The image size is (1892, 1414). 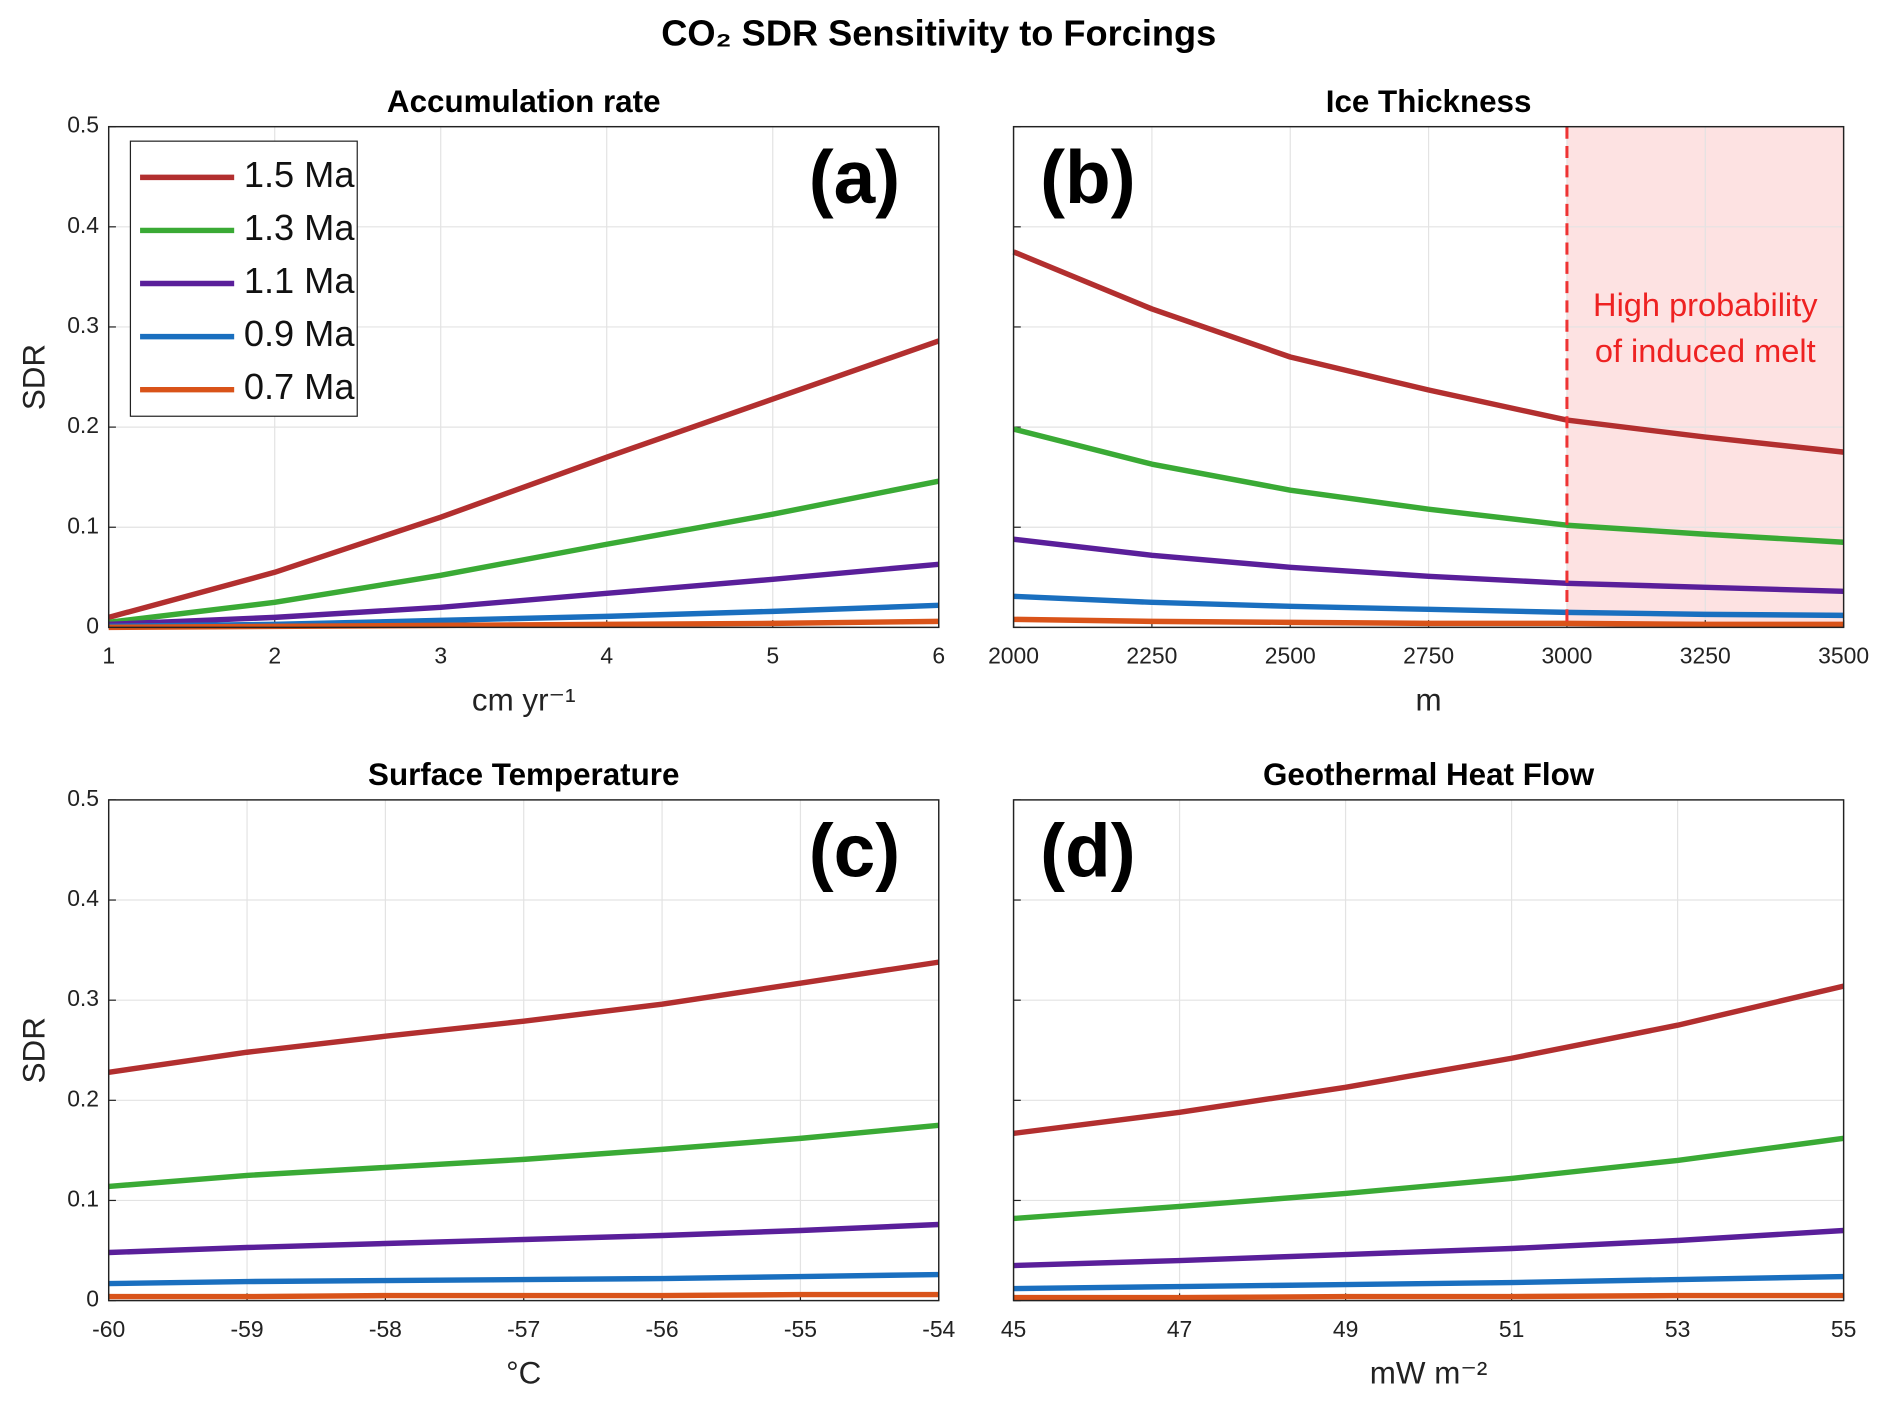 I want to click on x-tick-label: 45, so click(x=1013, y=1329).